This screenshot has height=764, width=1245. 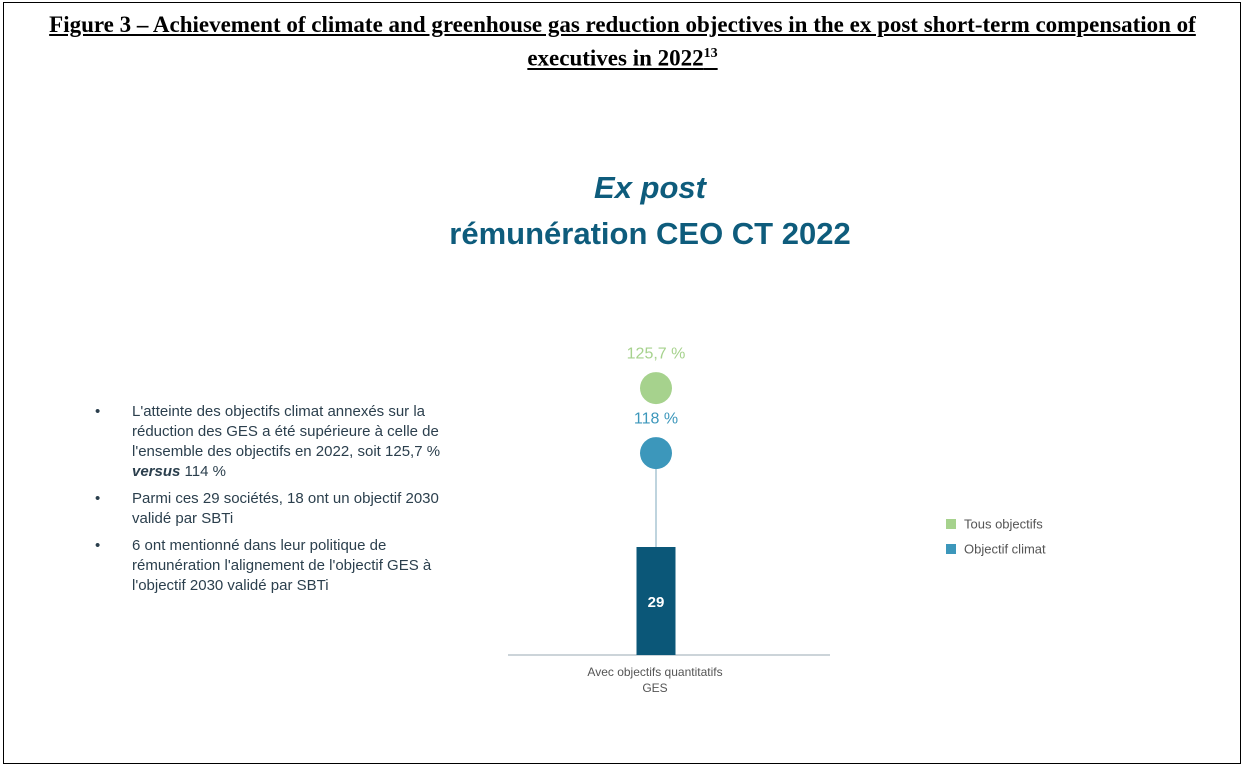 What do you see at coordinates (1005, 548) in the screenshot?
I see `legend-label: Objectif climat` at bounding box center [1005, 548].